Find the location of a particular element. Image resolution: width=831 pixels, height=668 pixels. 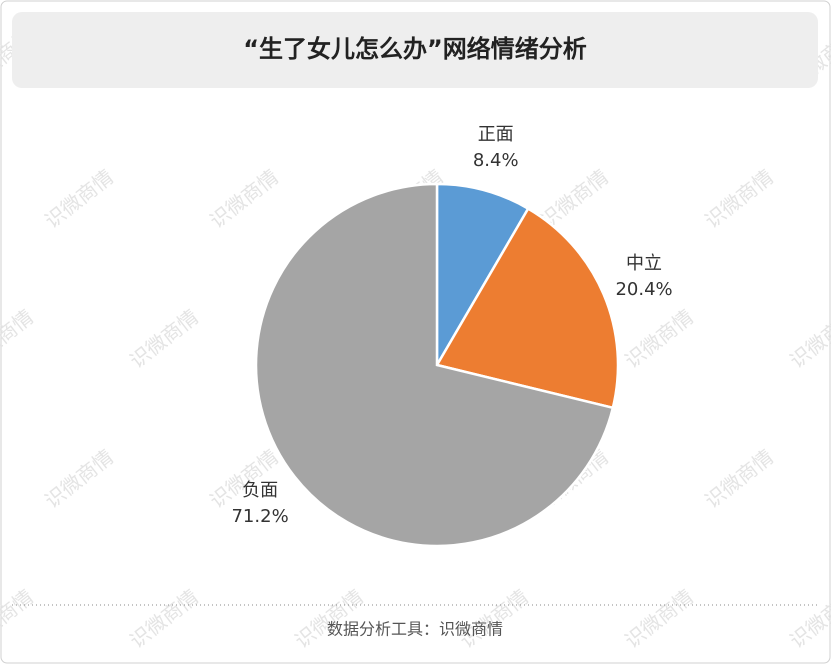

slice-value-label: 8.4% is located at coordinates (496, 160).